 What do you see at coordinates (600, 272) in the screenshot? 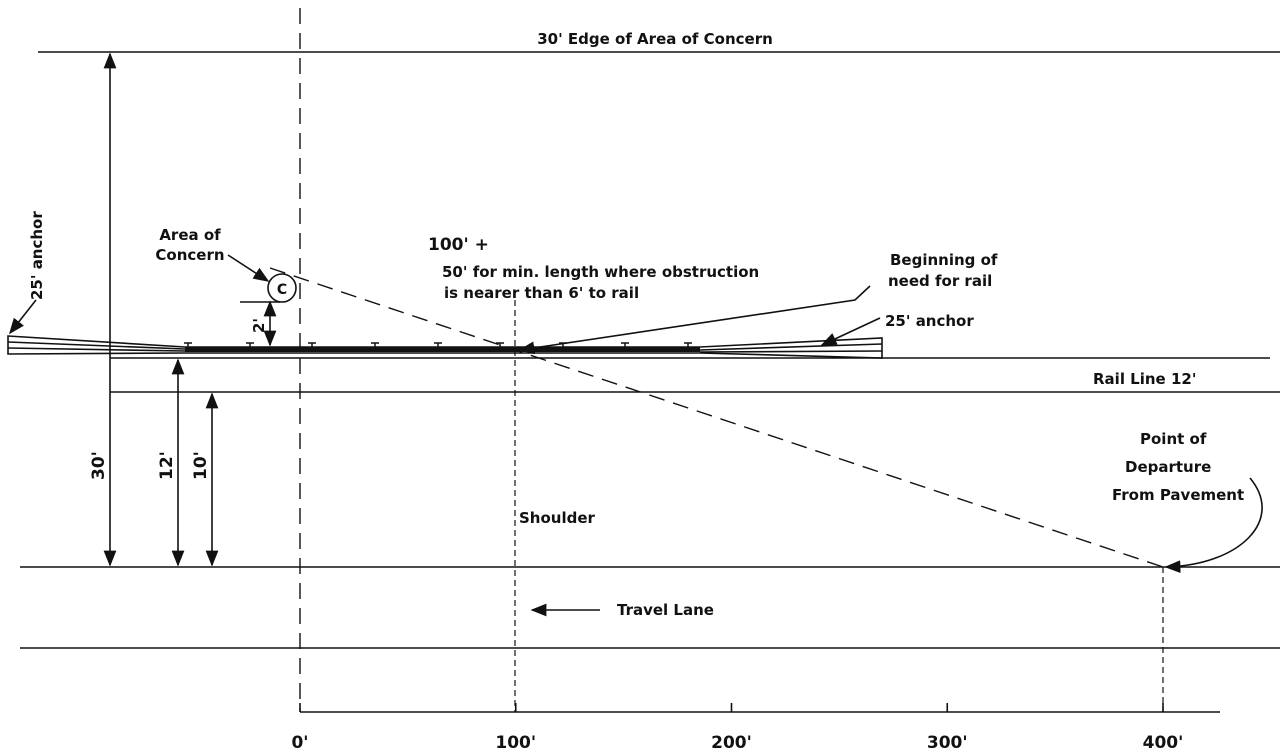
I see `length-note: 50' for min. length where obstruction` at bounding box center [600, 272].